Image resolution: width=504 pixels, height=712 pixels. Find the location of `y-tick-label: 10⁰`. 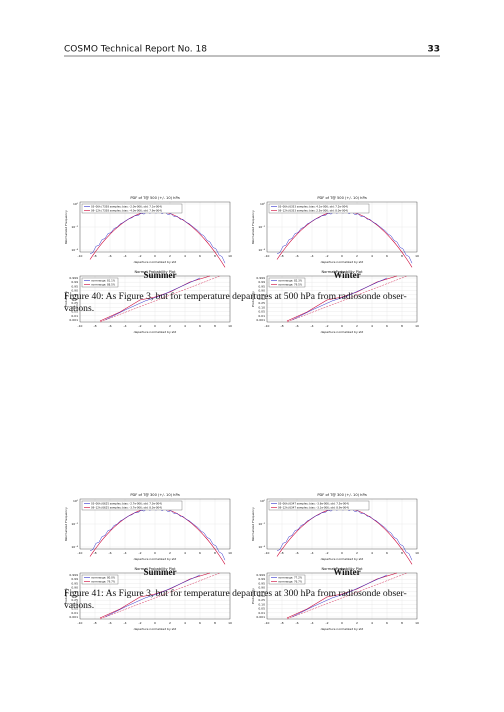

y-tick-label: 10⁰ is located at coordinates (263, 501).